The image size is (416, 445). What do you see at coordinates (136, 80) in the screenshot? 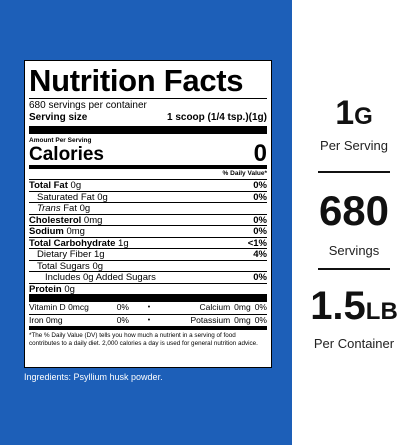
I see `nutrition-facts-title: Nutrition Facts` at bounding box center [136, 80].